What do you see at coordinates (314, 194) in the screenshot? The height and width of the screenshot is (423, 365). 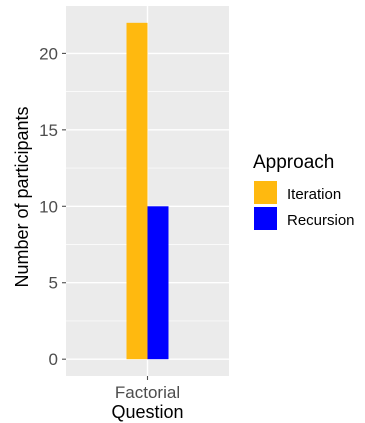 I see `legend-label-iteration: Iteration` at bounding box center [314, 194].